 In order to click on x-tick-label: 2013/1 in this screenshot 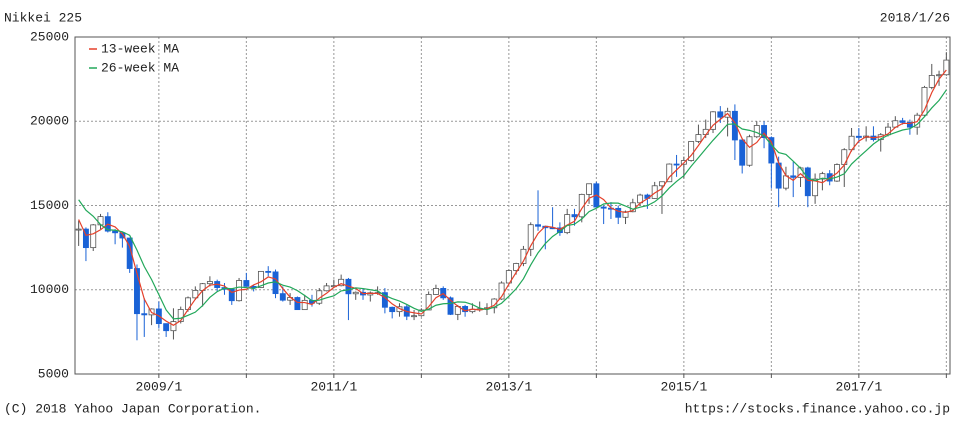, I will do `click(508, 386)`.